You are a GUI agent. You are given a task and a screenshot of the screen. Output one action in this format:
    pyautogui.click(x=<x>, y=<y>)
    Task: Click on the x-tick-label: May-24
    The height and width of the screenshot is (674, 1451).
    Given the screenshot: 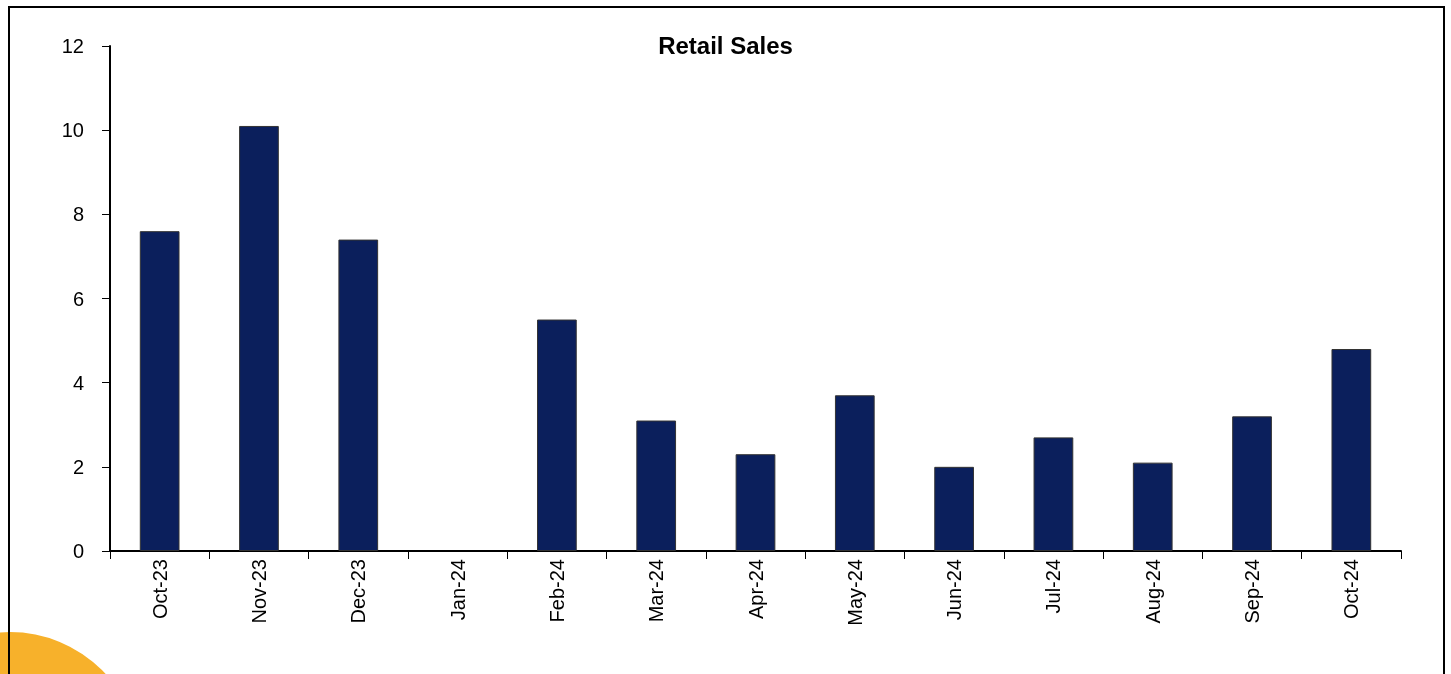 What is the action you would take?
    pyautogui.click(x=854, y=592)
    